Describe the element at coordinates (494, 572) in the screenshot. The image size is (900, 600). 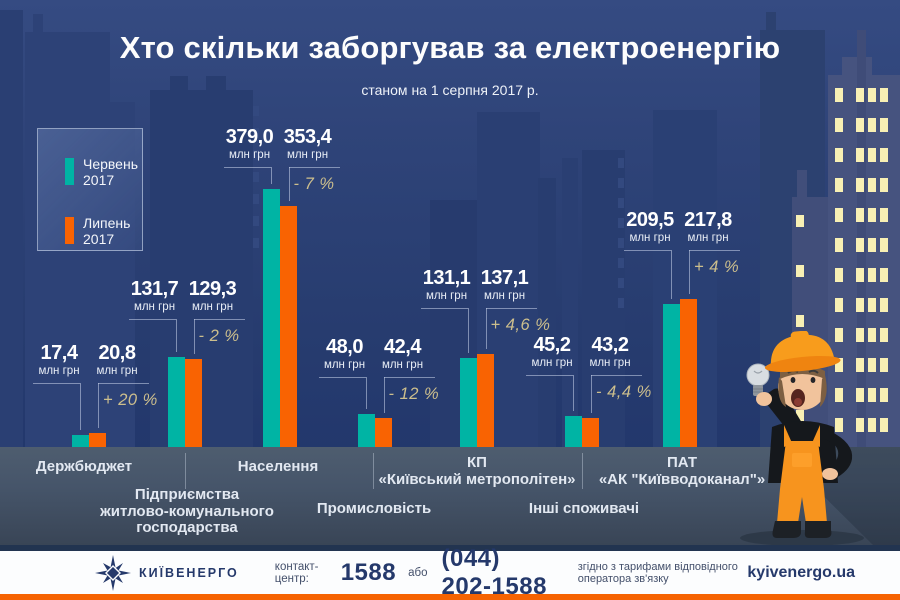
I see `phone-number: (044) 202-1588` at that location.